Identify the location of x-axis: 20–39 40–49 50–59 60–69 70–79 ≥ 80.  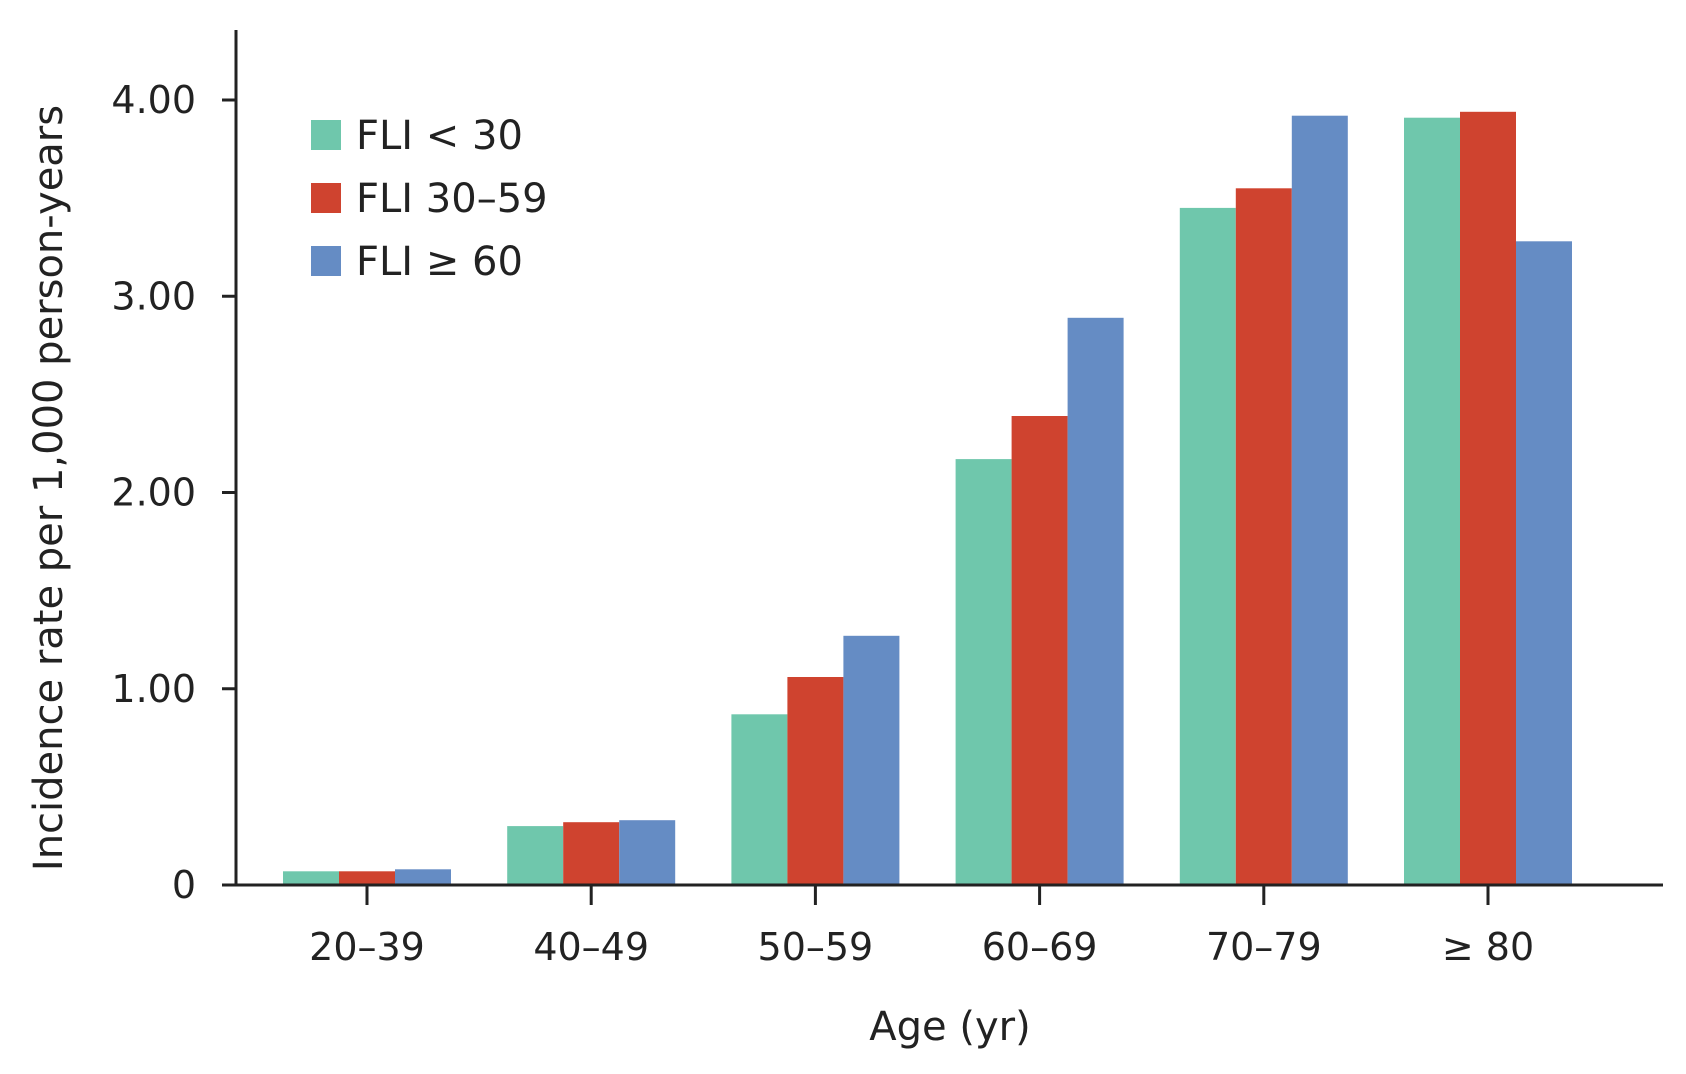
(921, 927).